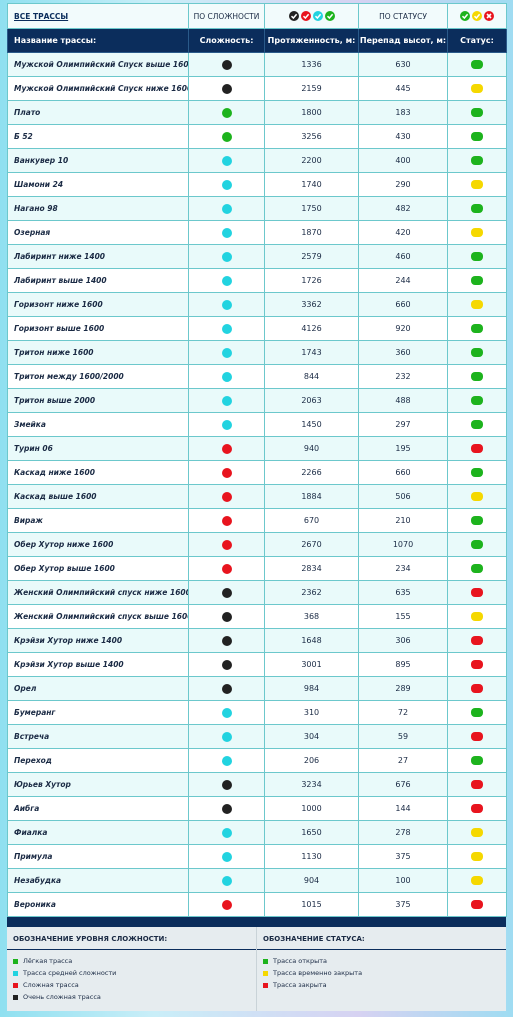  I want to click on filter-difficulty: ПО СЛОЖНОСТИ, so click(226, 16).